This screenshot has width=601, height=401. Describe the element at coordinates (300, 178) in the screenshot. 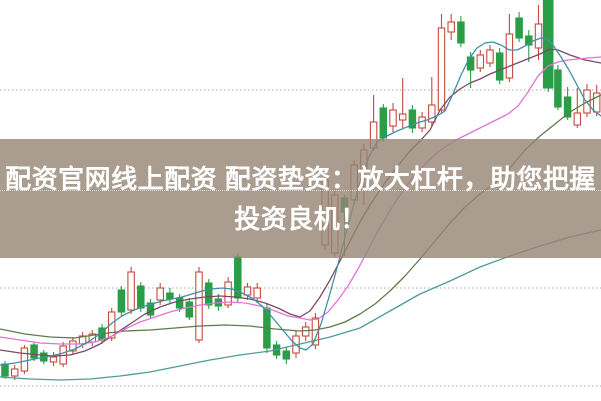

I see `headline-line1: 配资官网线上配资 配资垫资：放大杠杆，助您把握` at that location.